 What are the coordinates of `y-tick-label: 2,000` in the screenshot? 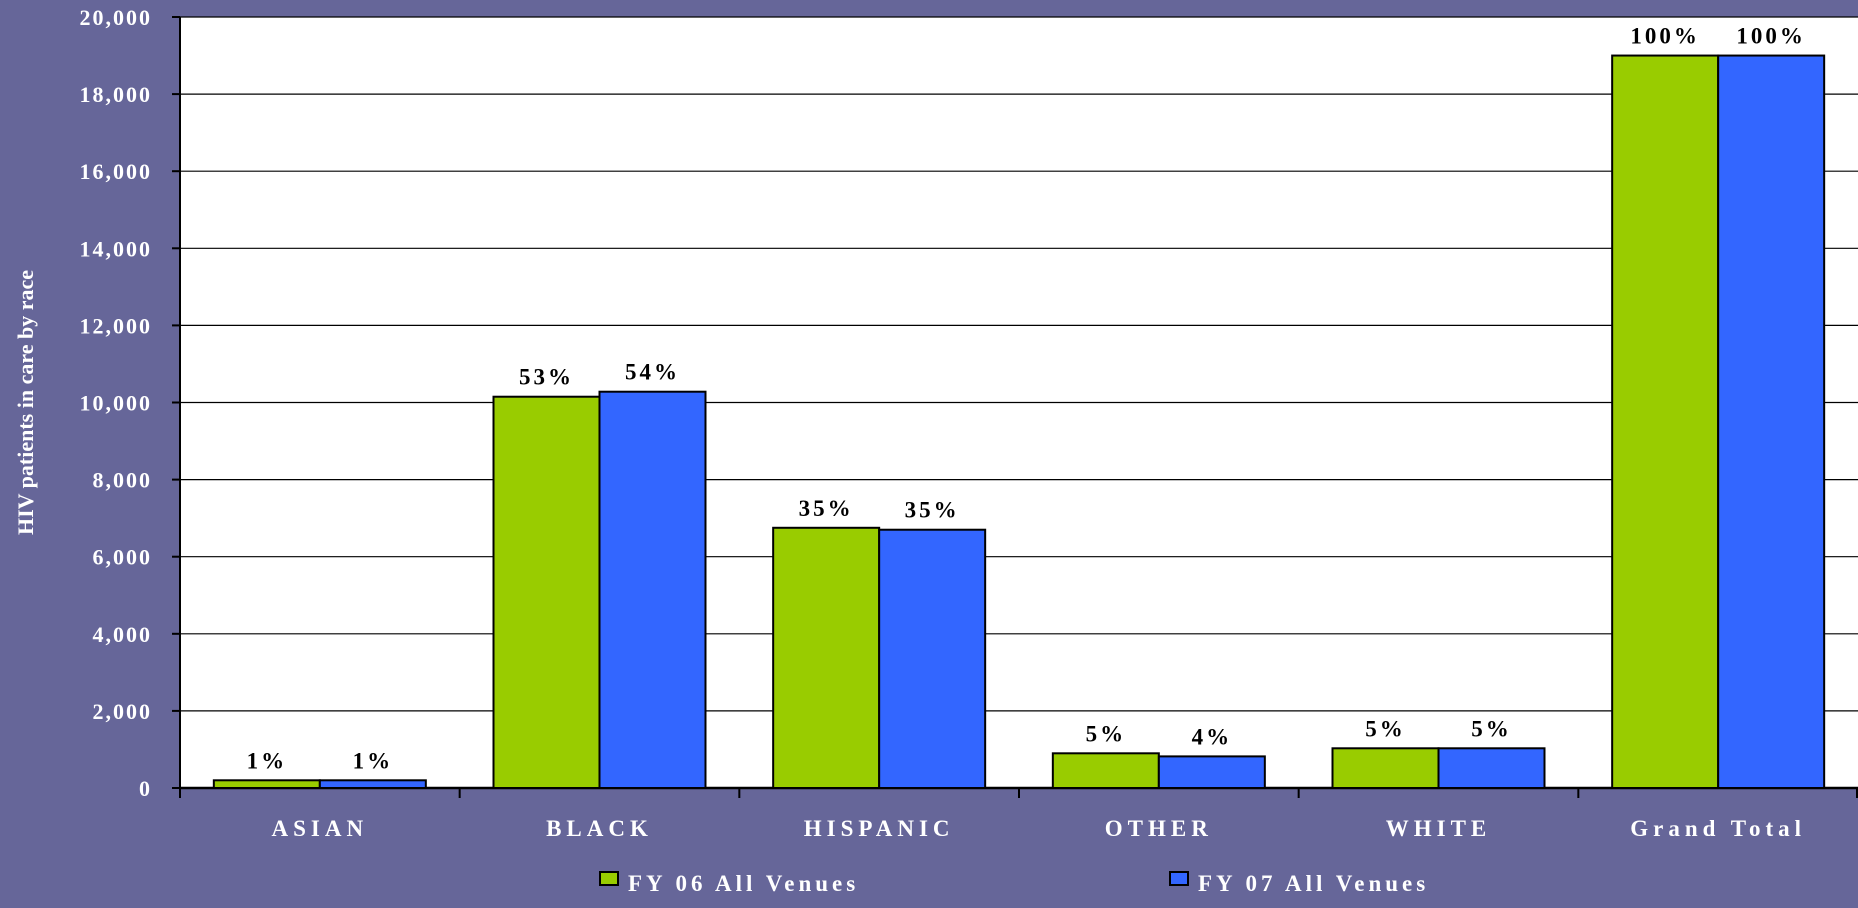 It's located at (123, 711).